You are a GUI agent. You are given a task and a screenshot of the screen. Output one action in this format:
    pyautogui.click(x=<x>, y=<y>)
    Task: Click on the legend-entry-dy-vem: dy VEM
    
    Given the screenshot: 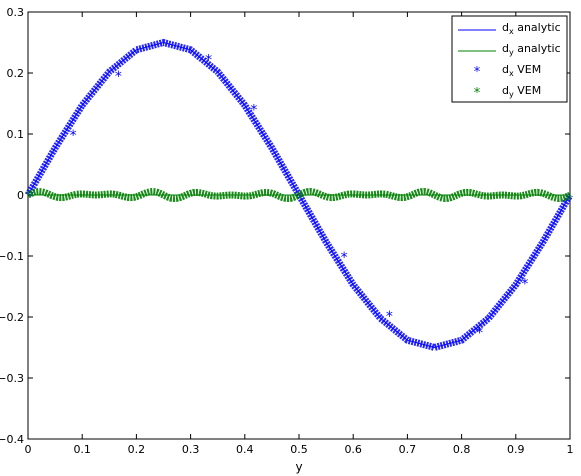 What is the action you would take?
    pyautogui.click(x=521, y=91)
    